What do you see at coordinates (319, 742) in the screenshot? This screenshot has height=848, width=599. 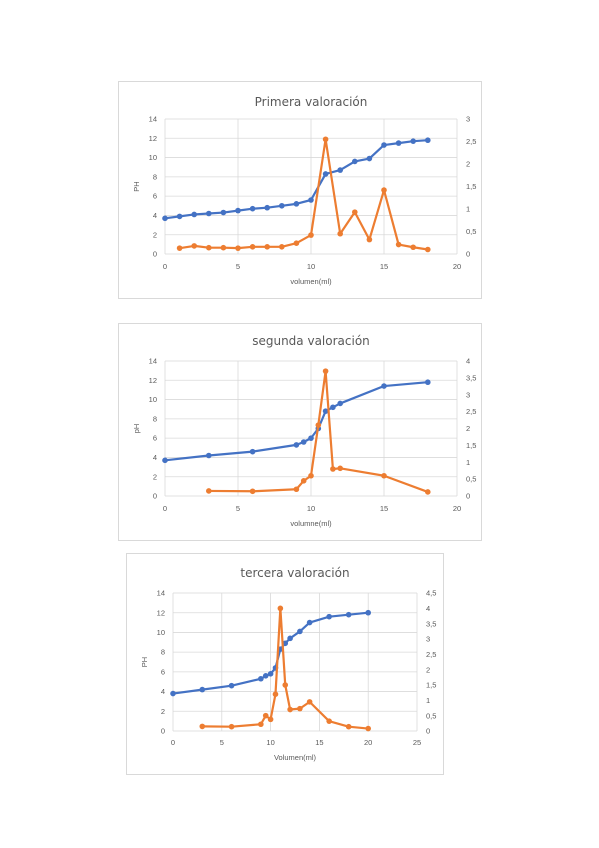 I see `x-tick-label: 15` at bounding box center [319, 742].